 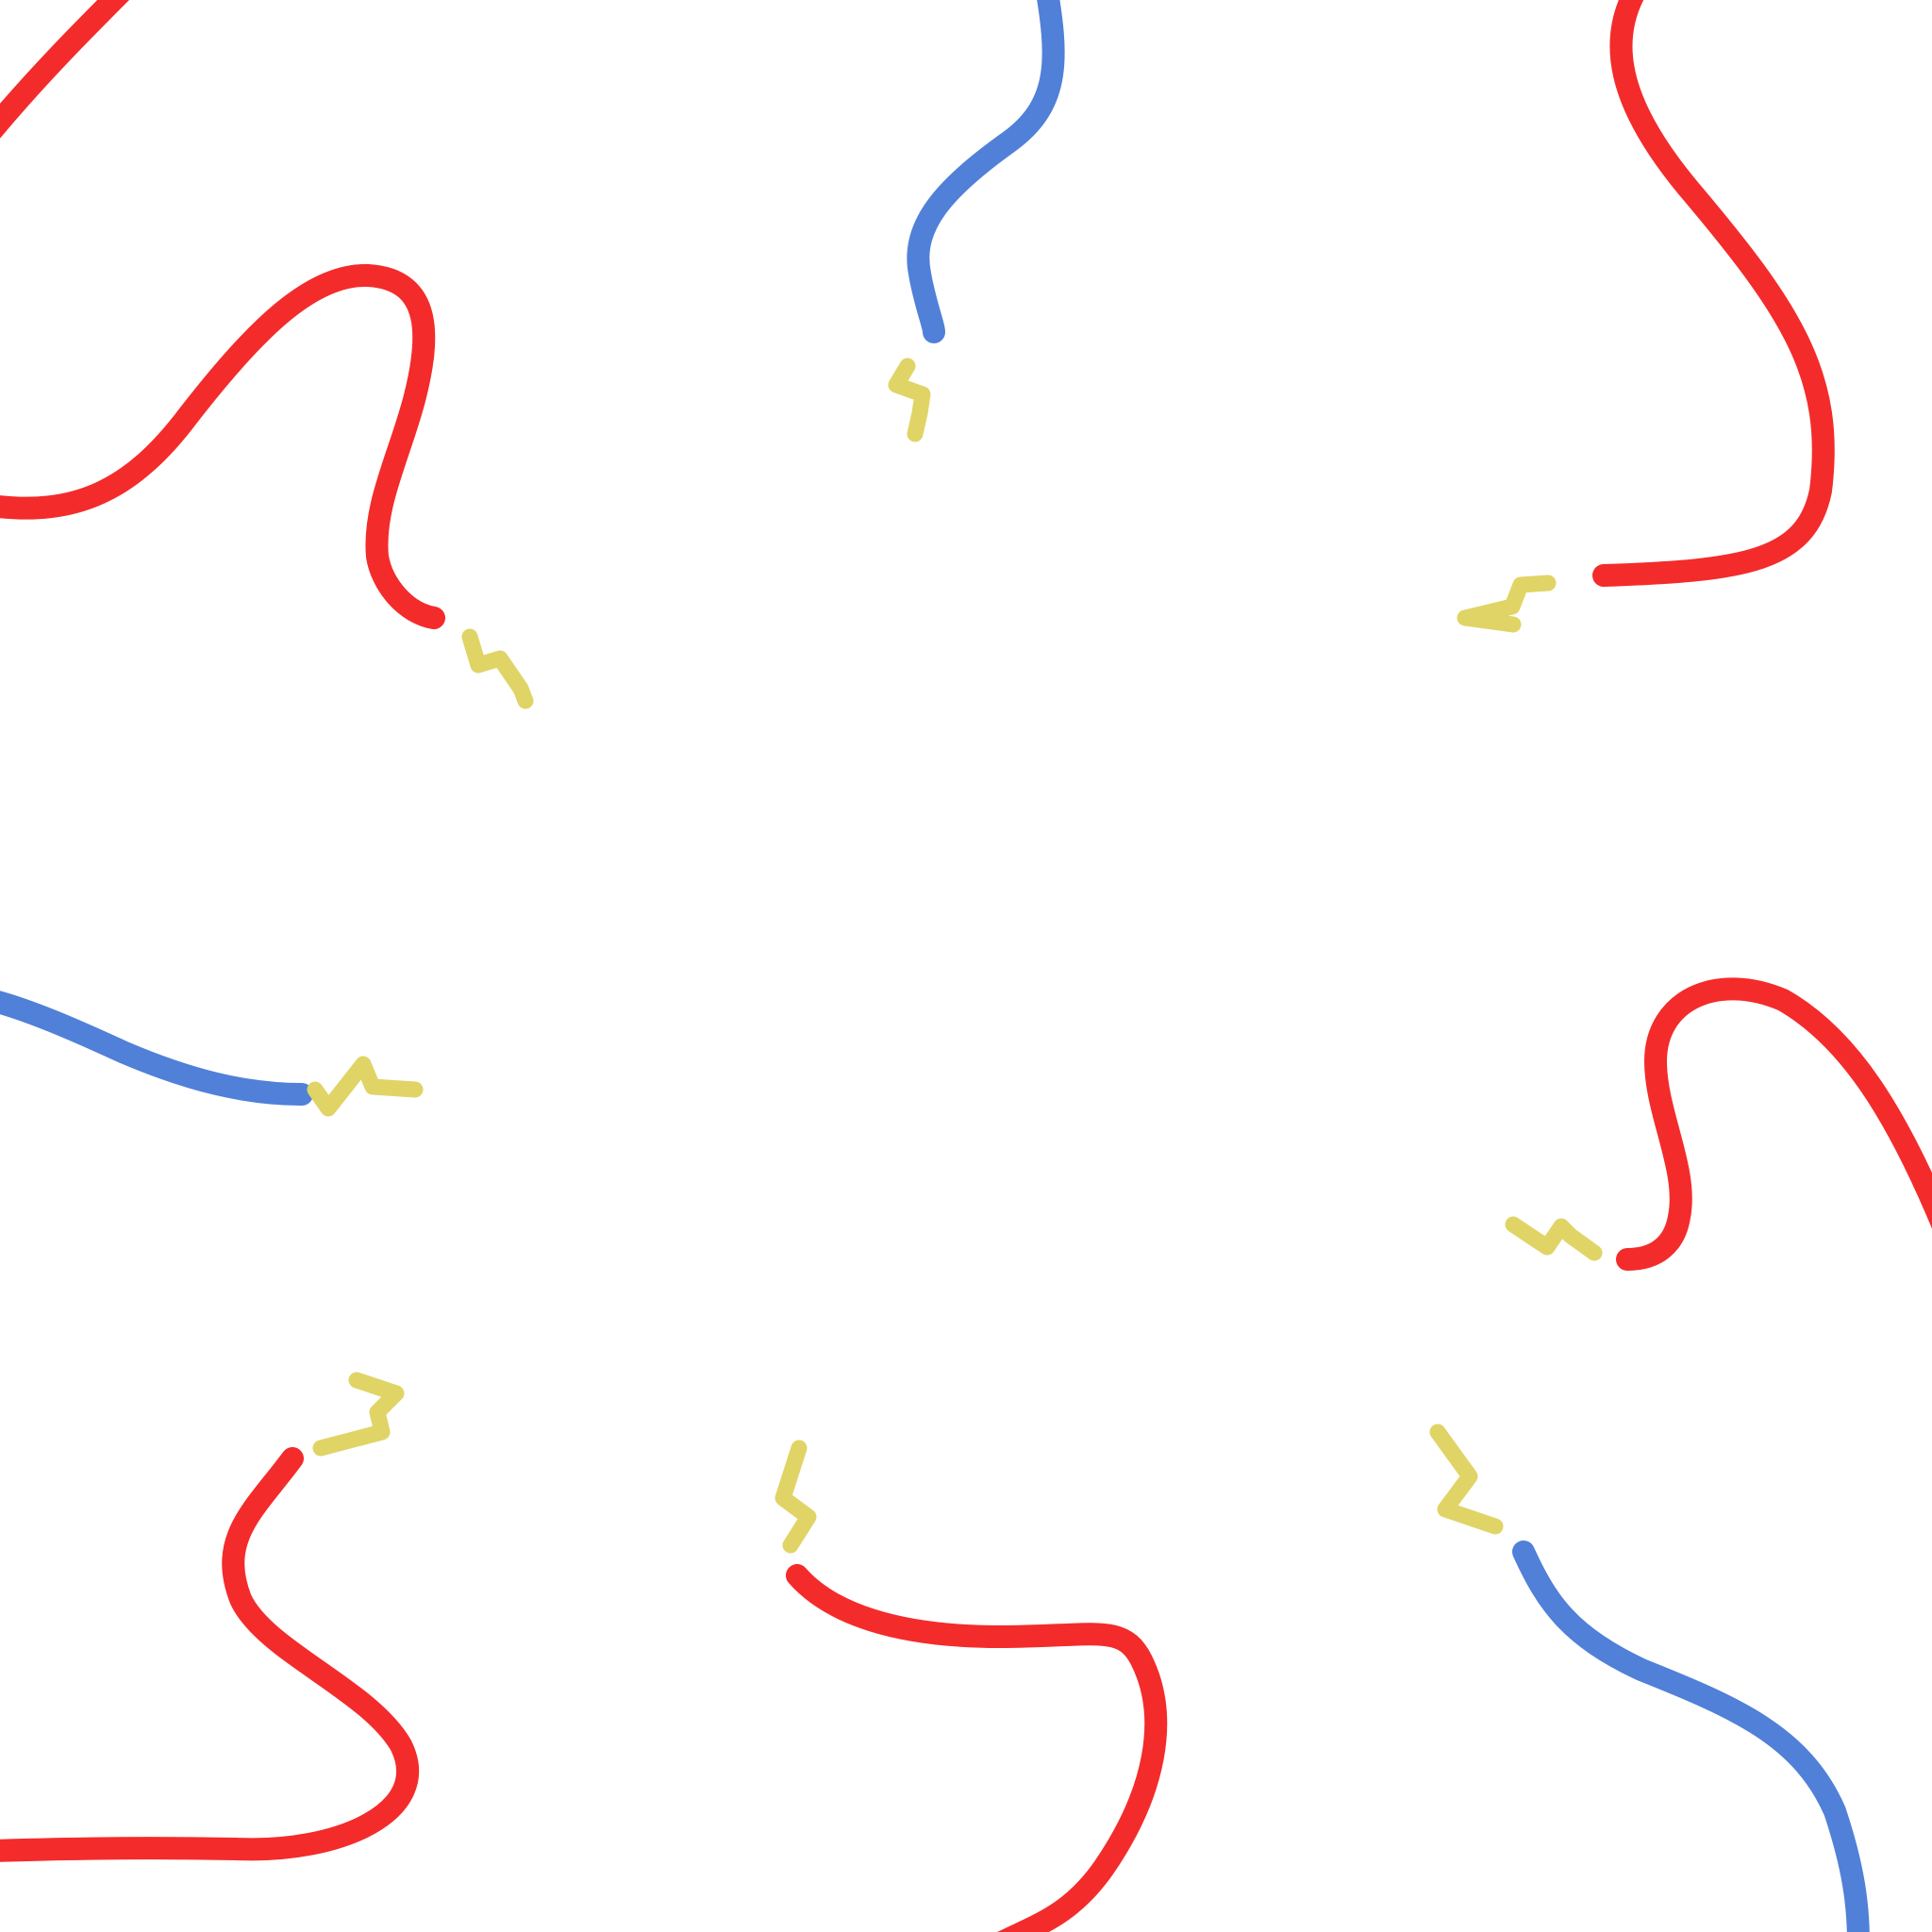 I want to click on spark-left-middle, so click(x=366, y=1086).